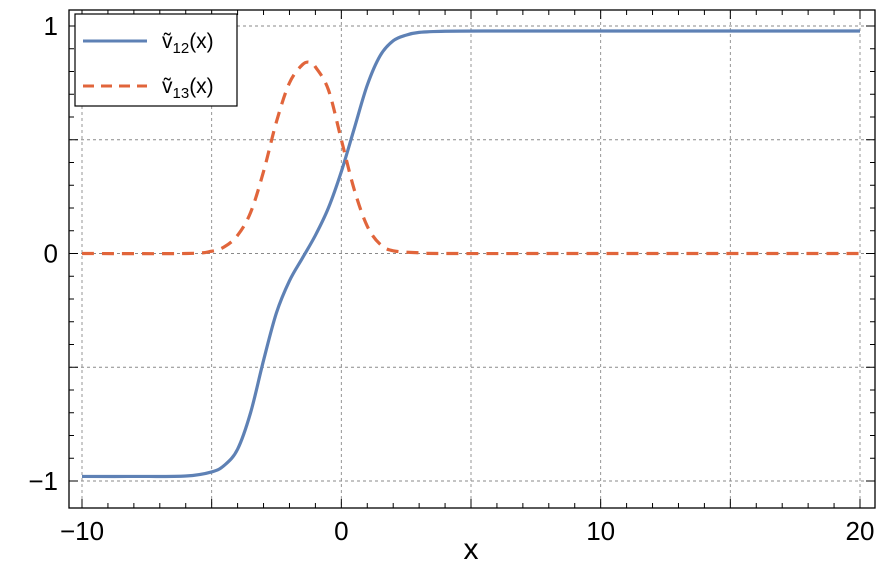 This screenshot has height=571, width=880. I want to click on x-axis-label: x, so click(471, 549).